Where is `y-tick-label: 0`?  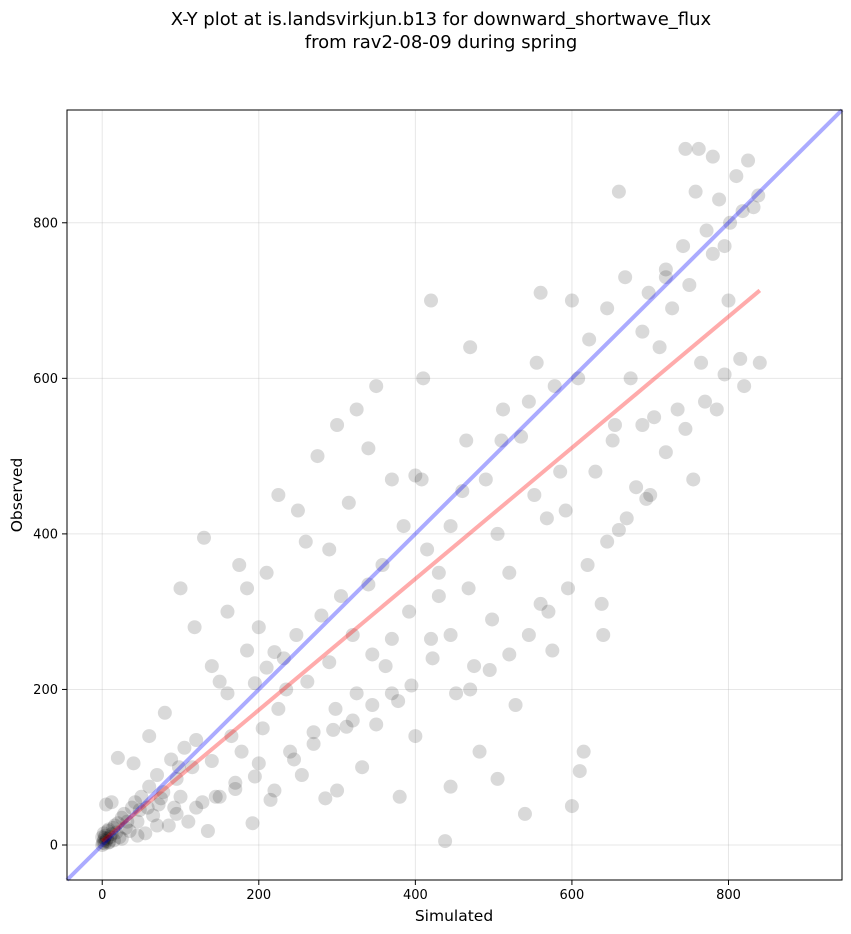
y-tick-label: 0 is located at coordinates (54, 846).